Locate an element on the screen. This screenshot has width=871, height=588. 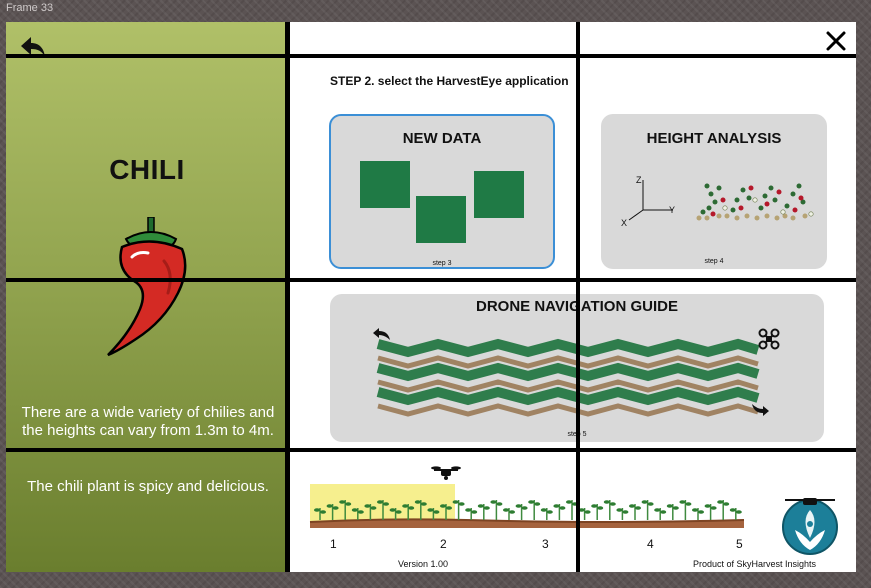
y-axis-label: Y is located at coordinates (672, 210).